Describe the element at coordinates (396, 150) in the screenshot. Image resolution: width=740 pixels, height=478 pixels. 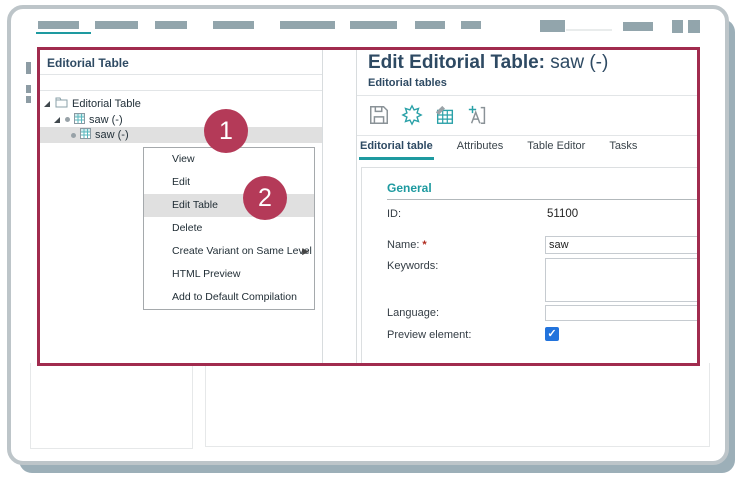
I see `tab-editorial-table: Editorial table` at that location.